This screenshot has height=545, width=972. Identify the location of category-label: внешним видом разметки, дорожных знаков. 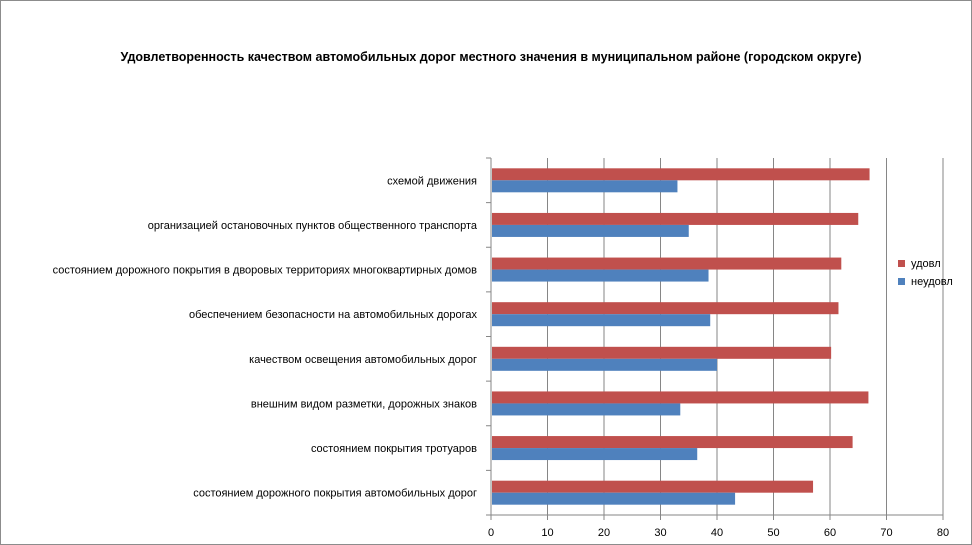
(364, 404).